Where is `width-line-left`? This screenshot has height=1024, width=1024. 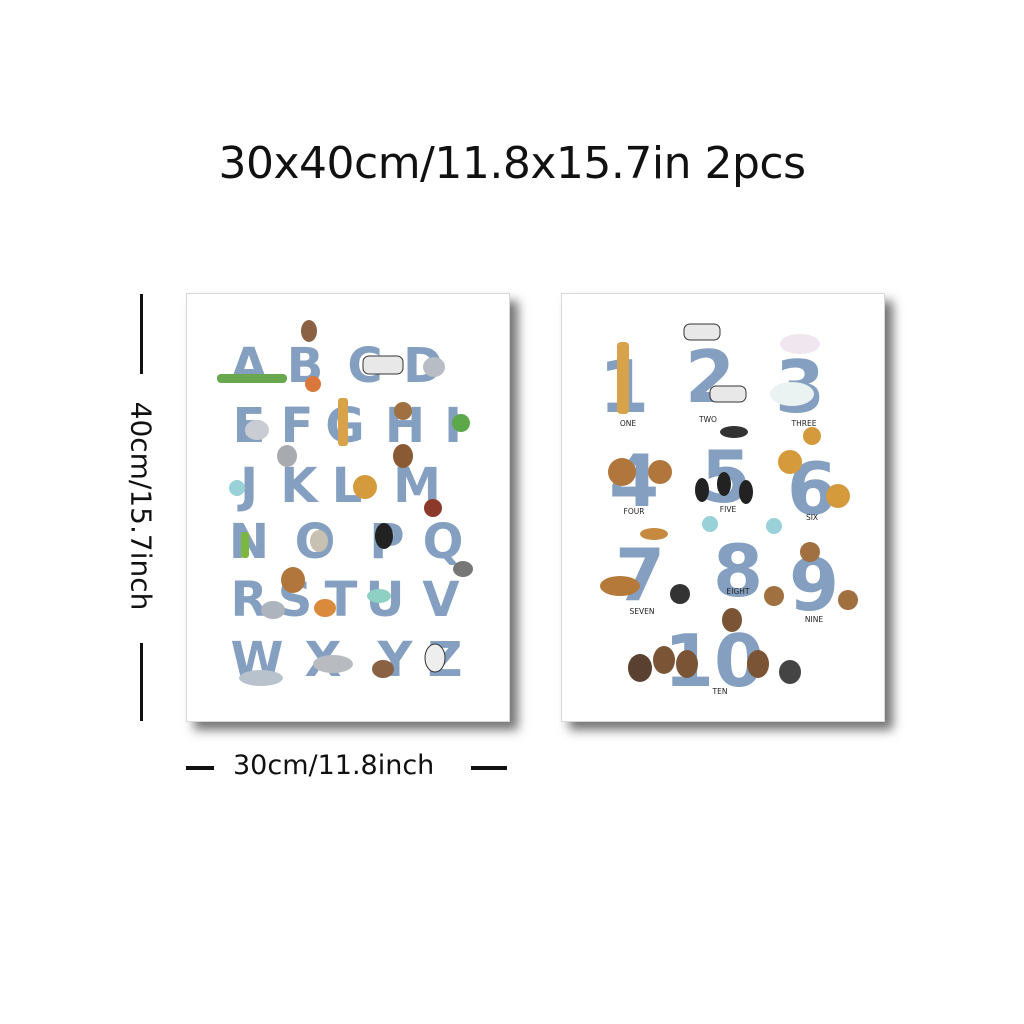
width-line-left is located at coordinates (200, 768).